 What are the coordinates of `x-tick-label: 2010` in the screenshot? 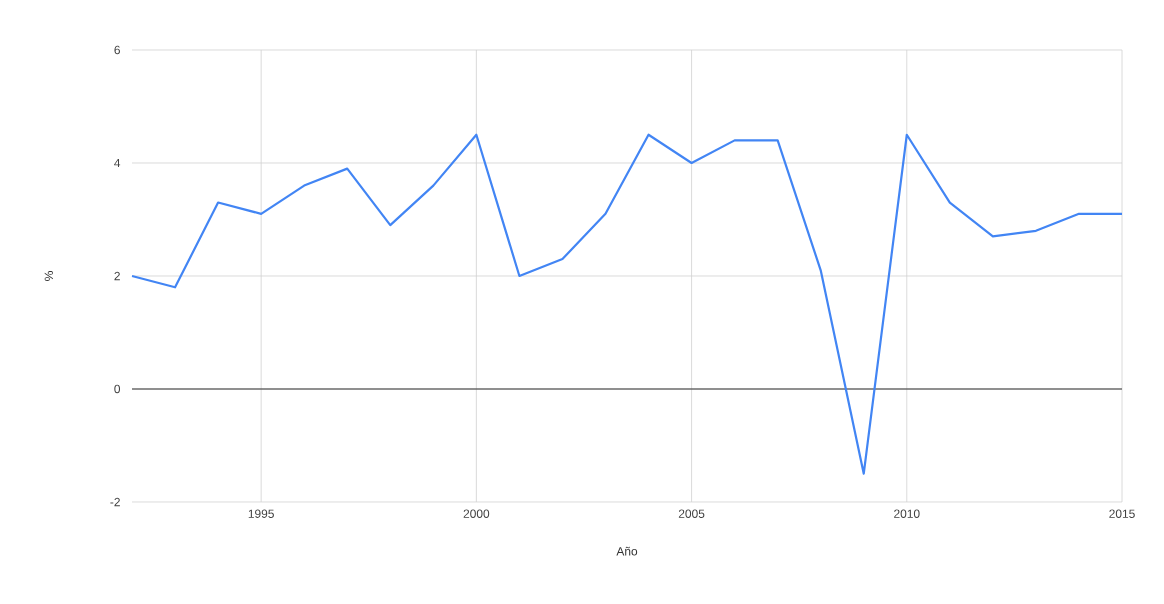 It's located at (907, 513).